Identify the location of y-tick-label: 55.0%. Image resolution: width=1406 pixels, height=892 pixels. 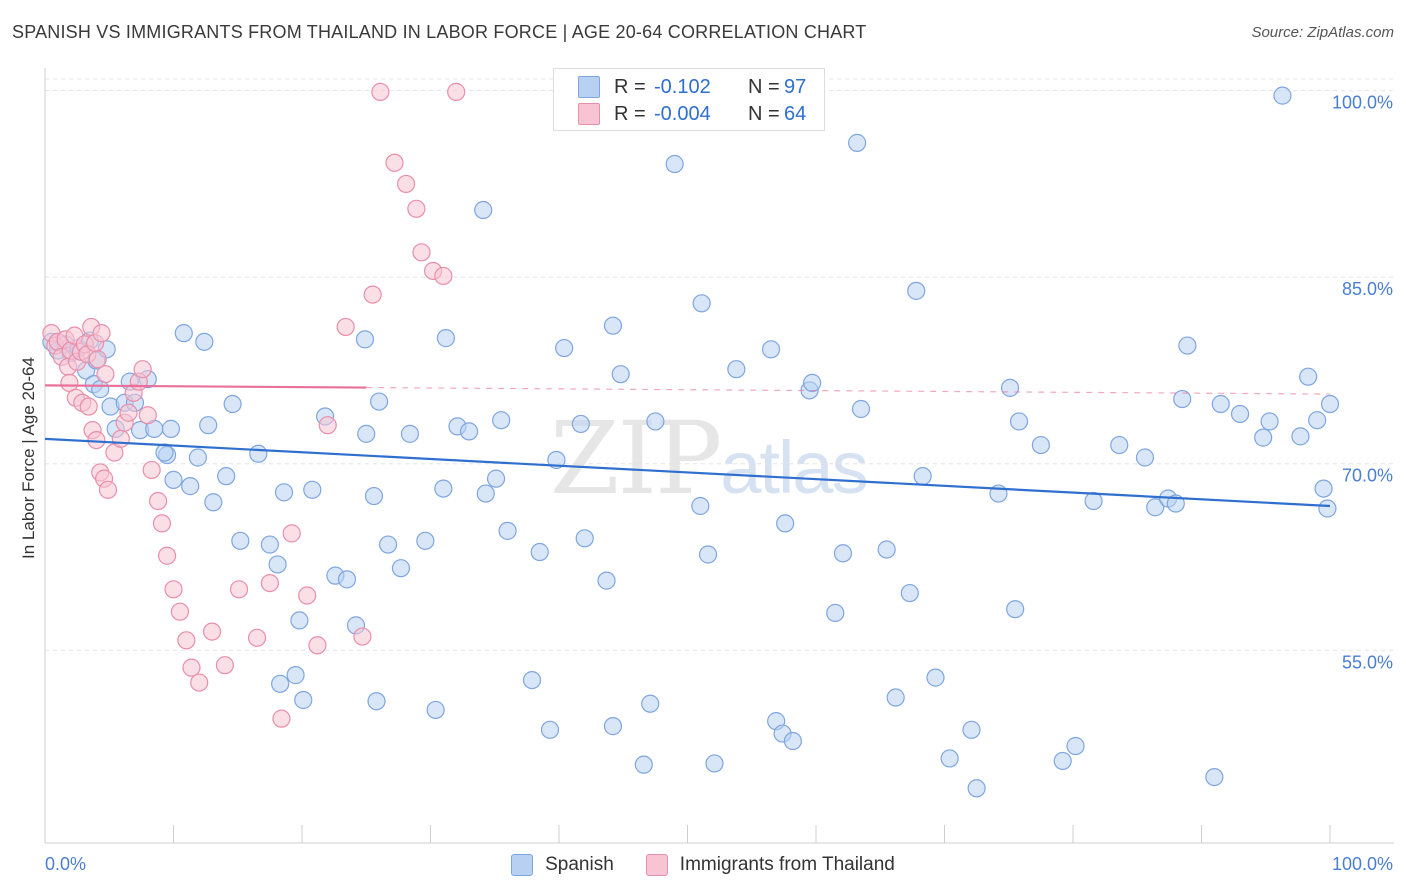
(1367, 662).